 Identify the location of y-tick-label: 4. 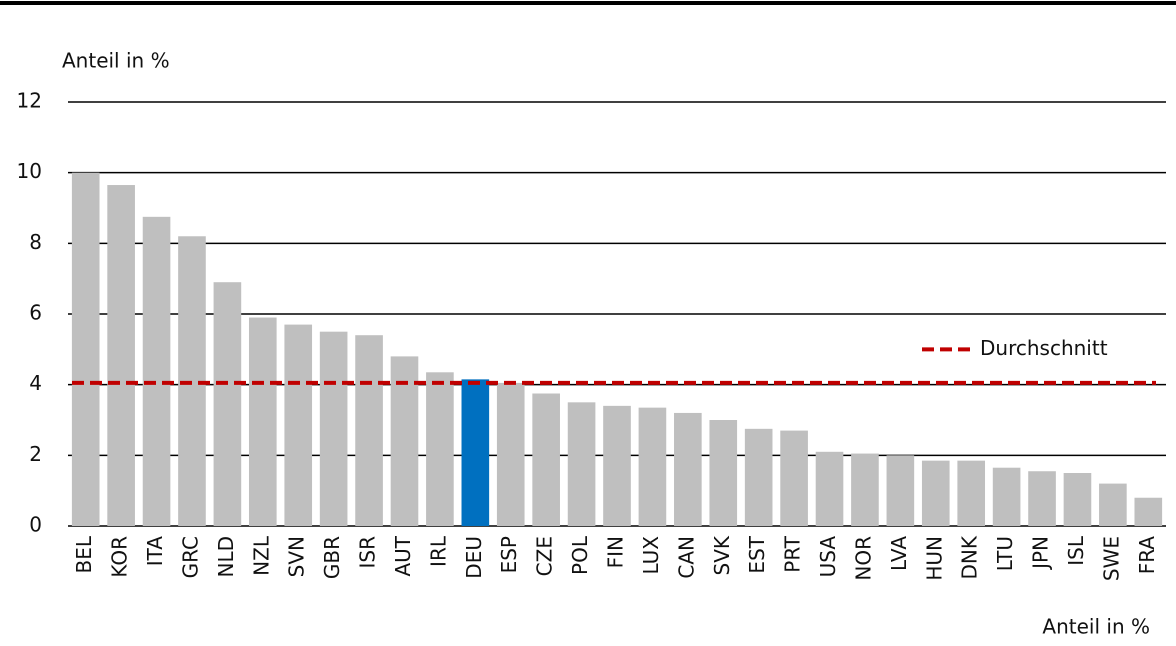
(35, 383).